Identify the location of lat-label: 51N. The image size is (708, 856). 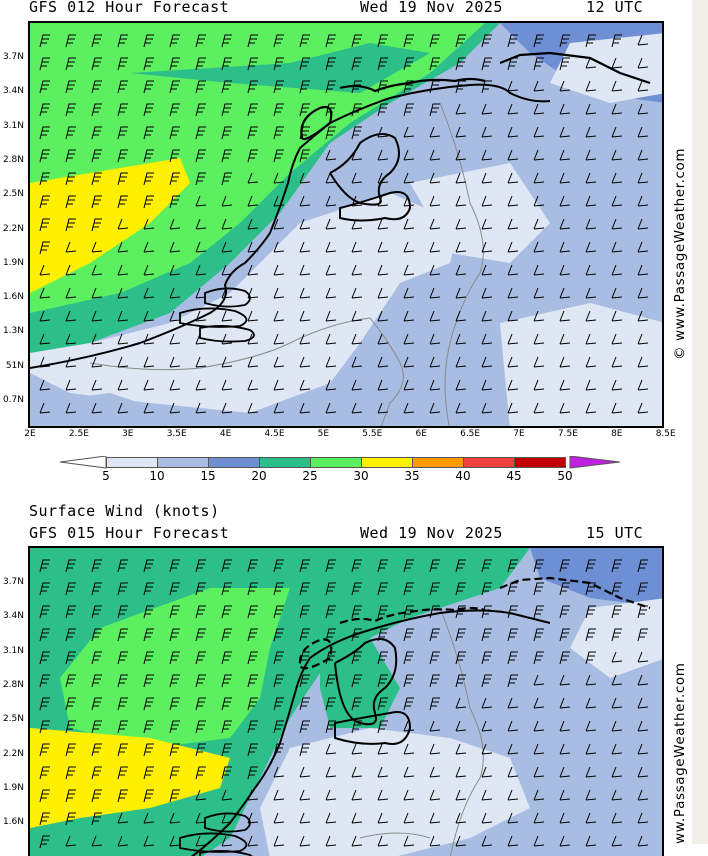
(12, 366).